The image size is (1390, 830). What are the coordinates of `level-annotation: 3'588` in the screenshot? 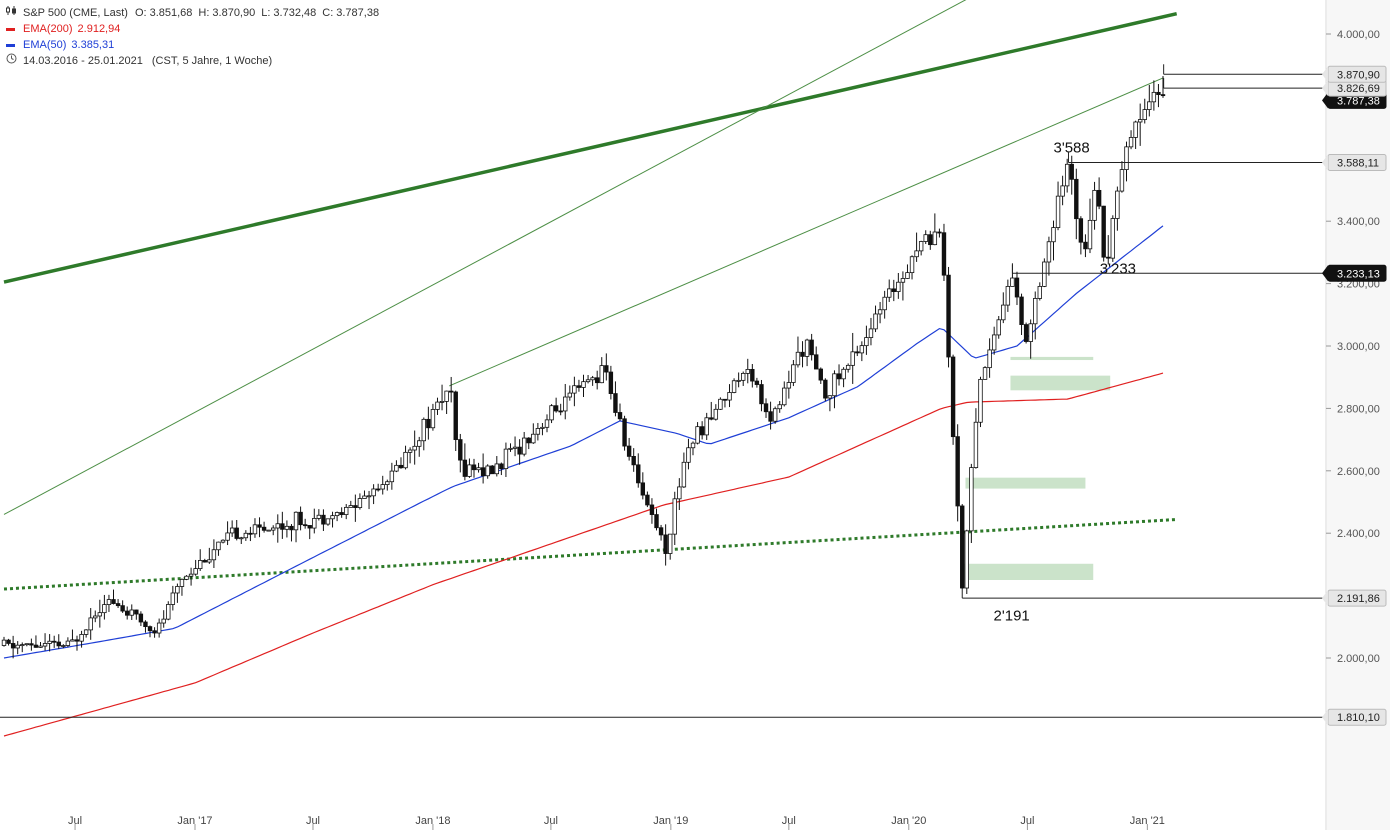 It's located at (1071, 148).